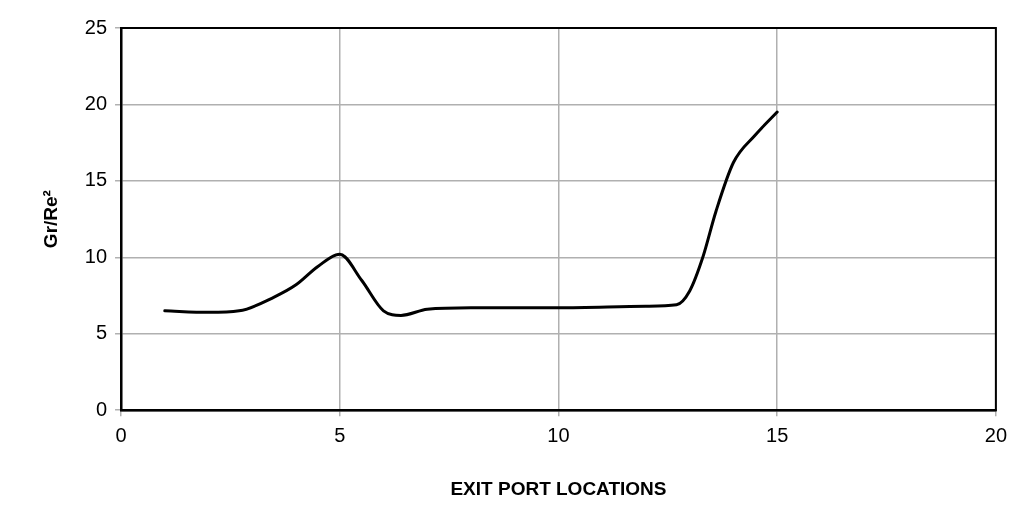 The image size is (1023, 527). Describe the element at coordinates (777, 434) in the screenshot. I see `x-tick-label: 15` at that location.